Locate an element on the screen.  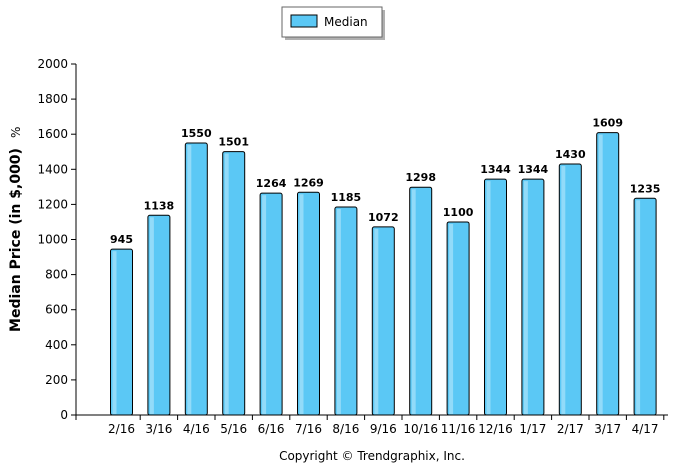
data-label: 1138 is located at coordinates (159, 205).